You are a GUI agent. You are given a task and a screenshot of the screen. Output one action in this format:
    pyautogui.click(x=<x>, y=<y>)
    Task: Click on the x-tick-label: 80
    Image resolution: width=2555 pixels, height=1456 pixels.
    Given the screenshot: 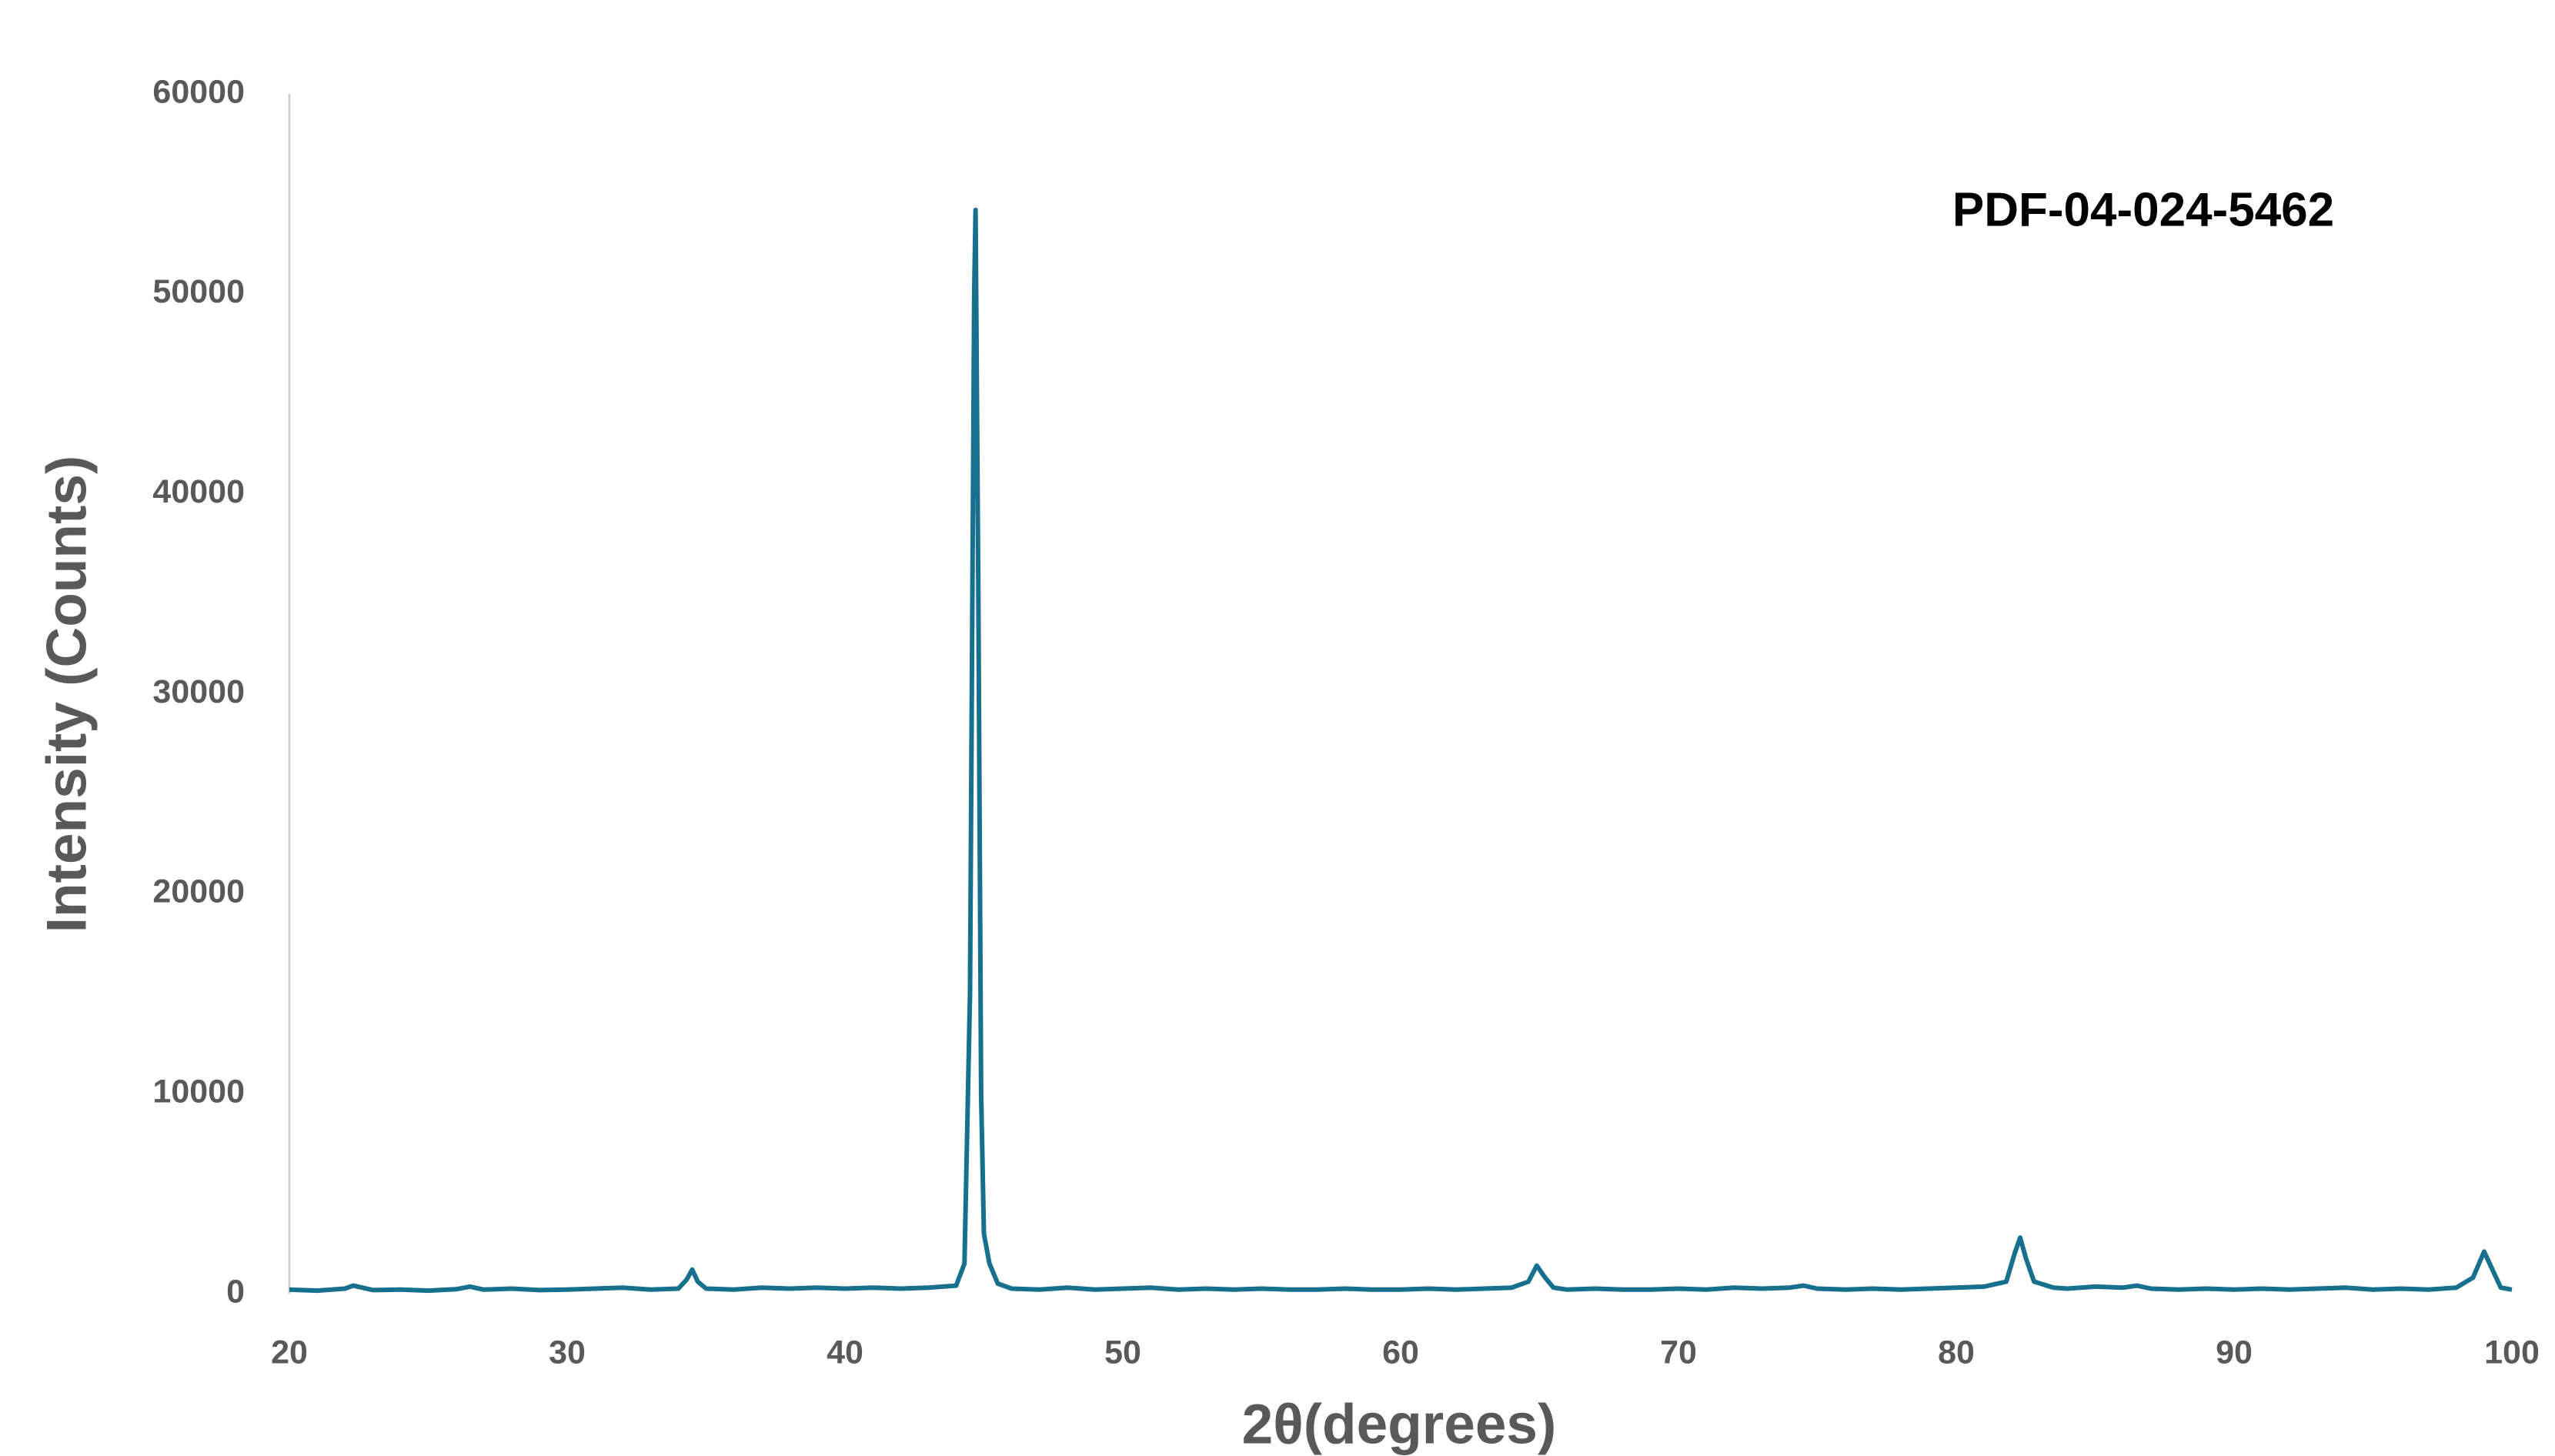 What is the action you would take?
    pyautogui.click(x=1956, y=1353)
    